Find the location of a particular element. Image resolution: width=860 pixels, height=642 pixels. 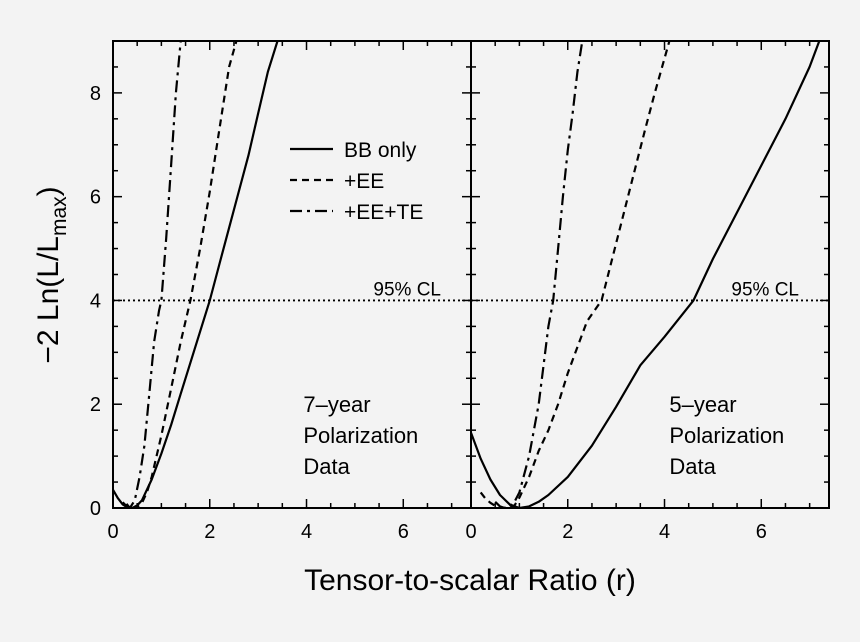

series-line--ee is located at coordinates (179, 274).